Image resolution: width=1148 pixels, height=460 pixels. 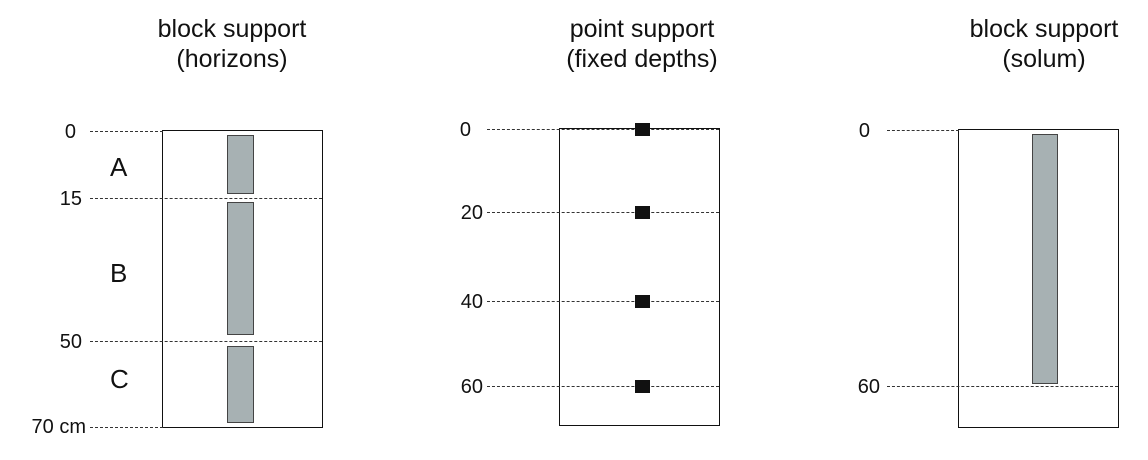 I want to click on sample-block-solum, so click(x=1045, y=259).